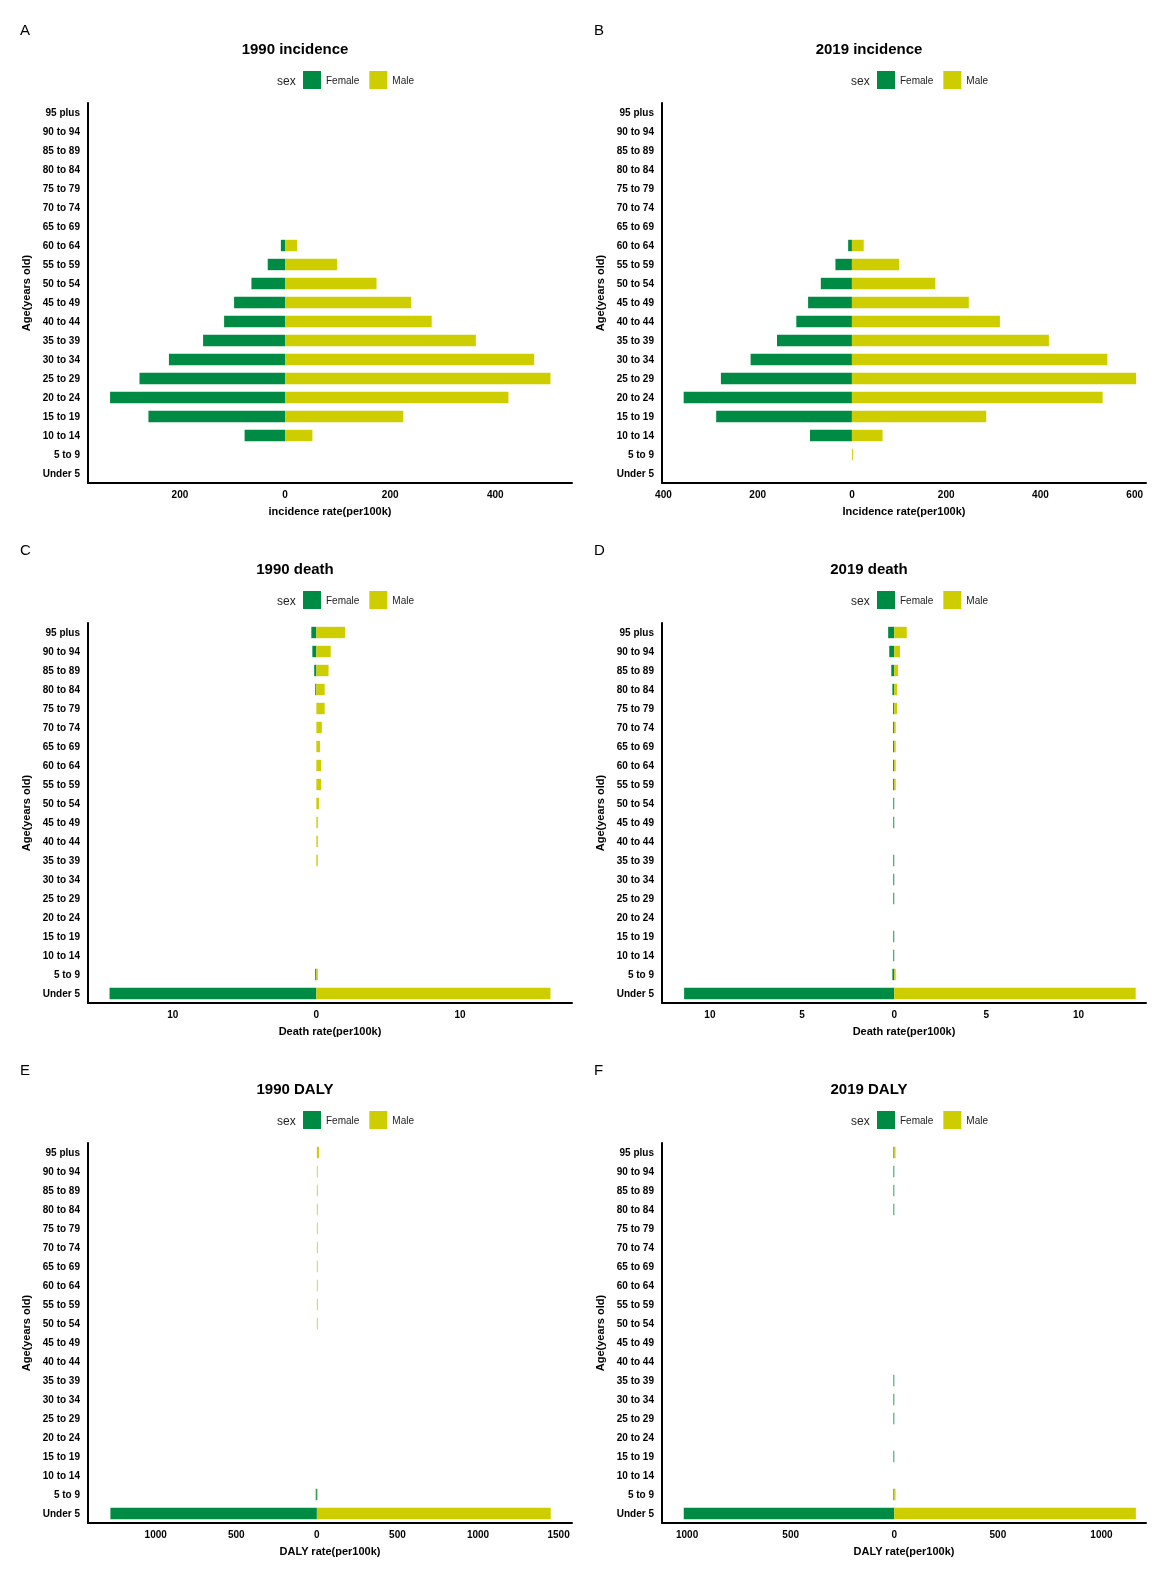  Describe the element at coordinates (869, 568) in the screenshot. I see `chart-title: 2019 death` at that location.